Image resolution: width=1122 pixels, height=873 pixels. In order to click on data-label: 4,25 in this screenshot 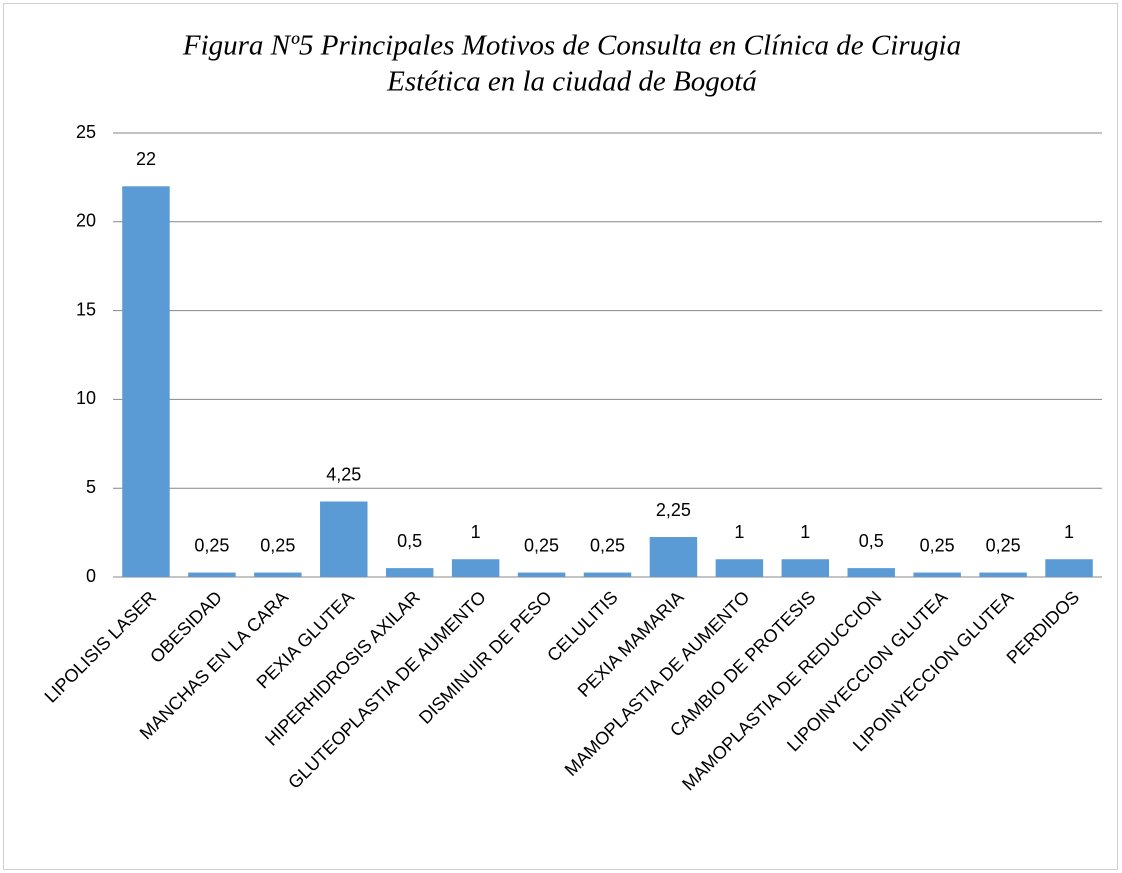, I will do `click(343, 474)`.